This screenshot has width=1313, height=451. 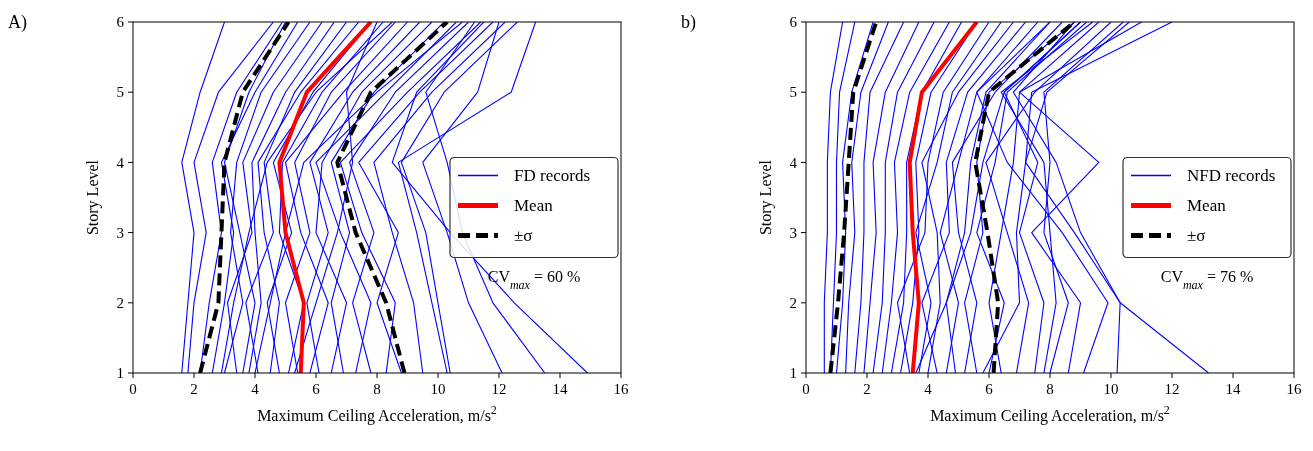 What do you see at coordinates (1231, 176) in the screenshot?
I see `legend-label: NFD records` at bounding box center [1231, 176].